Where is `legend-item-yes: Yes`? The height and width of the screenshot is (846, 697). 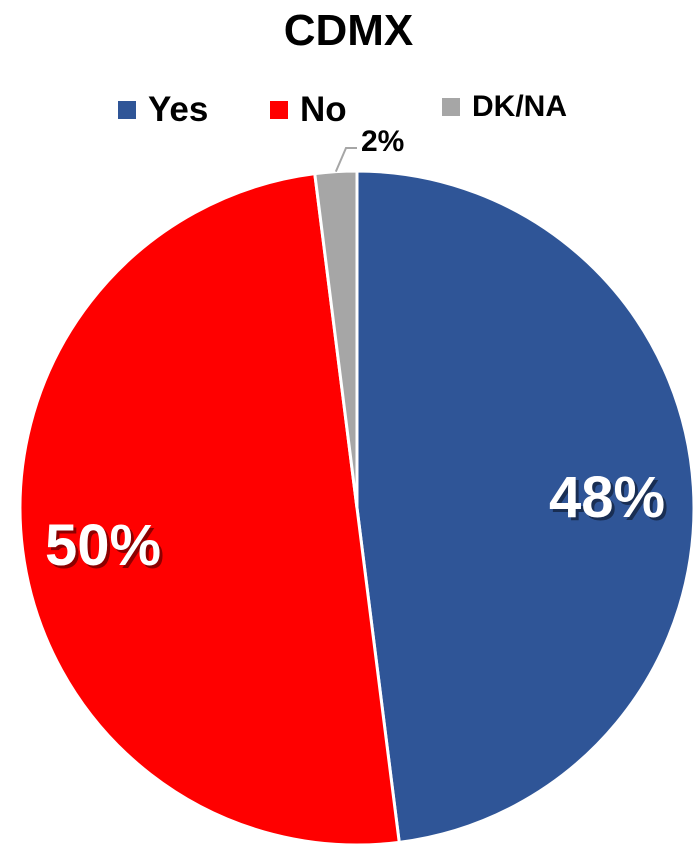
legend-item-yes: Yes is located at coordinates (163, 110).